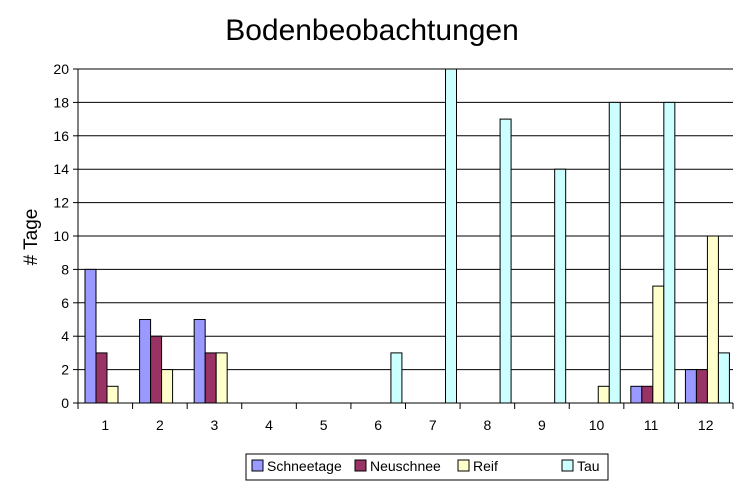  Describe the element at coordinates (706, 425) in the screenshot. I see `x-tick-label: 12` at that location.